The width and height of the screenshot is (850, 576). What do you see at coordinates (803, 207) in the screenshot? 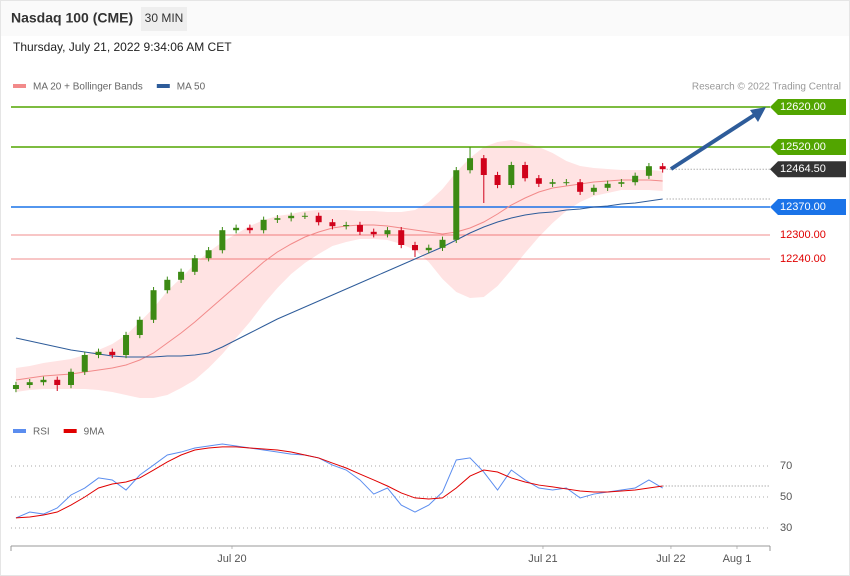
I see `level-label: 12370.00` at bounding box center [803, 207].